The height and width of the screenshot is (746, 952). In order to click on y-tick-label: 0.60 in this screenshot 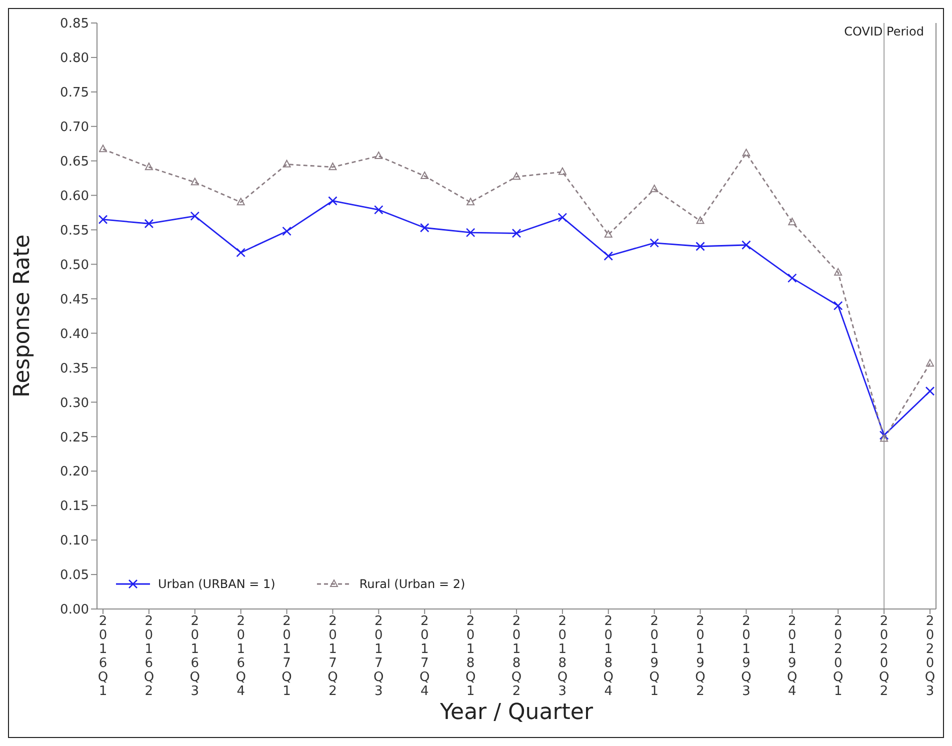, I will do `click(74, 196)`.